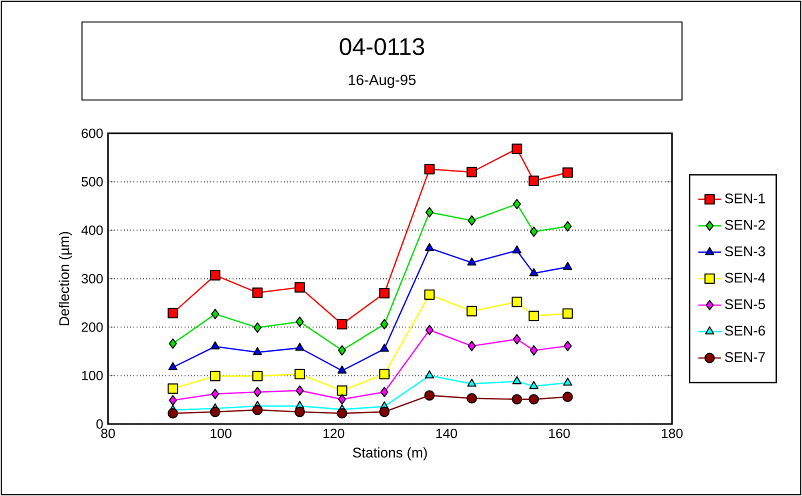 The image size is (802, 496). Describe the element at coordinates (744, 251) in the screenshot. I see `legend-label: SEN-3` at that location.